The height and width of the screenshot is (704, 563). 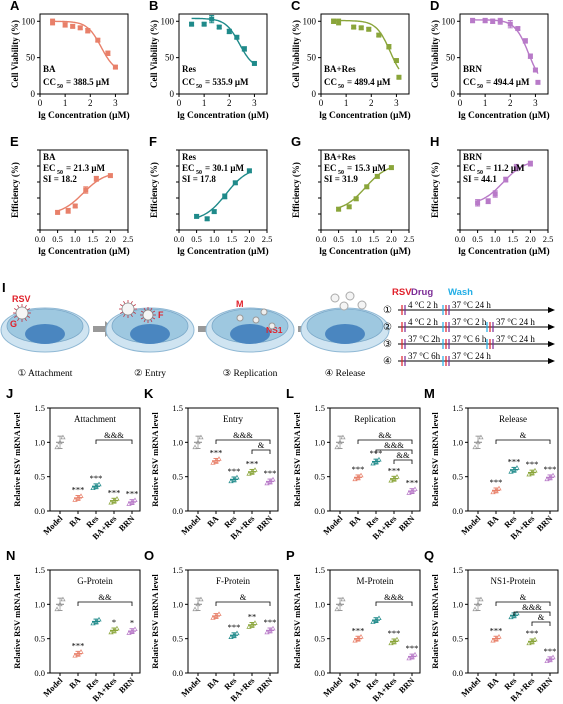 I want to click on timeline-arrowhead, so click(x=551, y=327).